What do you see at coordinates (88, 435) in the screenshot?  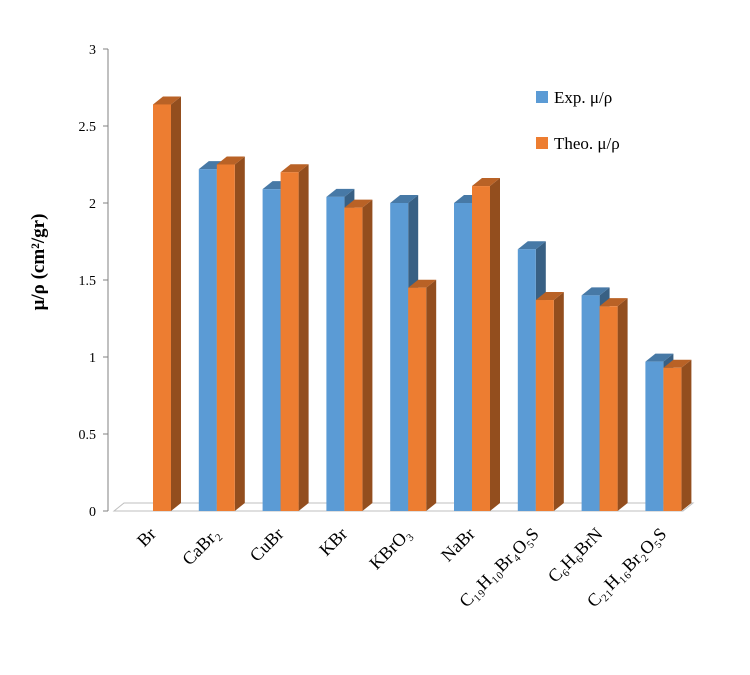 I see `y-tick-label: 0.5` at bounding box center [88, 435].